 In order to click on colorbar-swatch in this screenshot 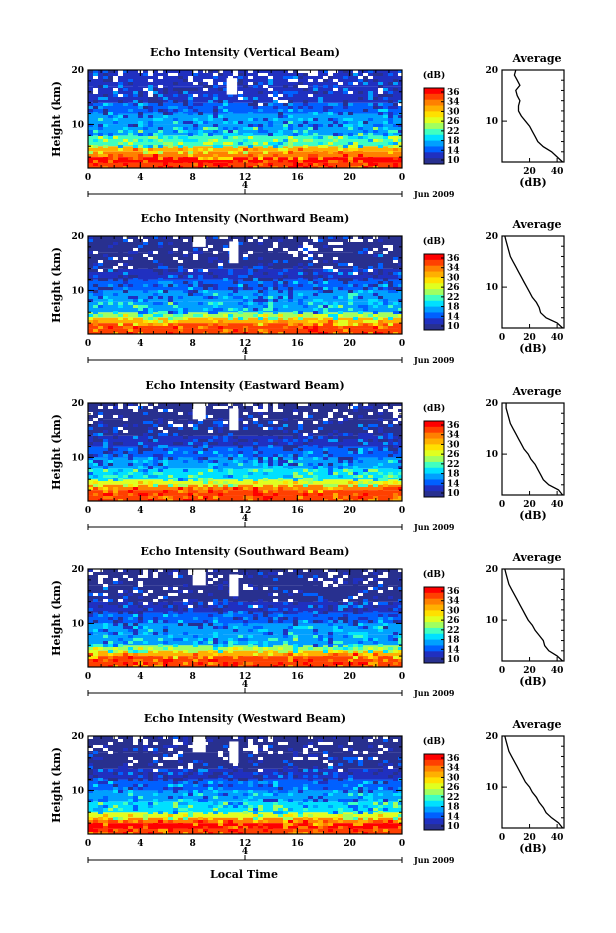, I will do `click(434, 103)`.